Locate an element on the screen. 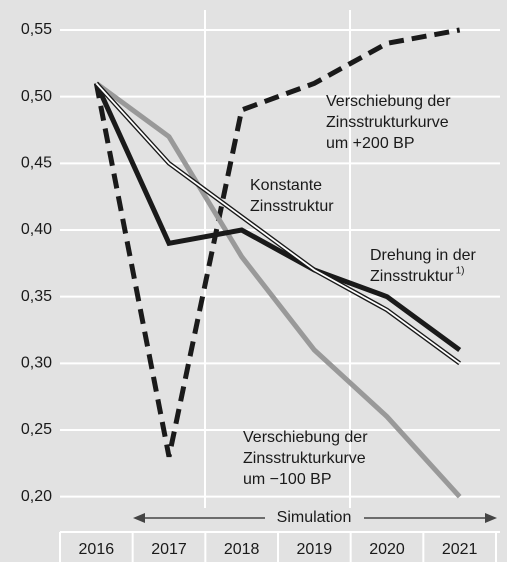  x-tick-label: 2019 is located at coordinates (315, 549).